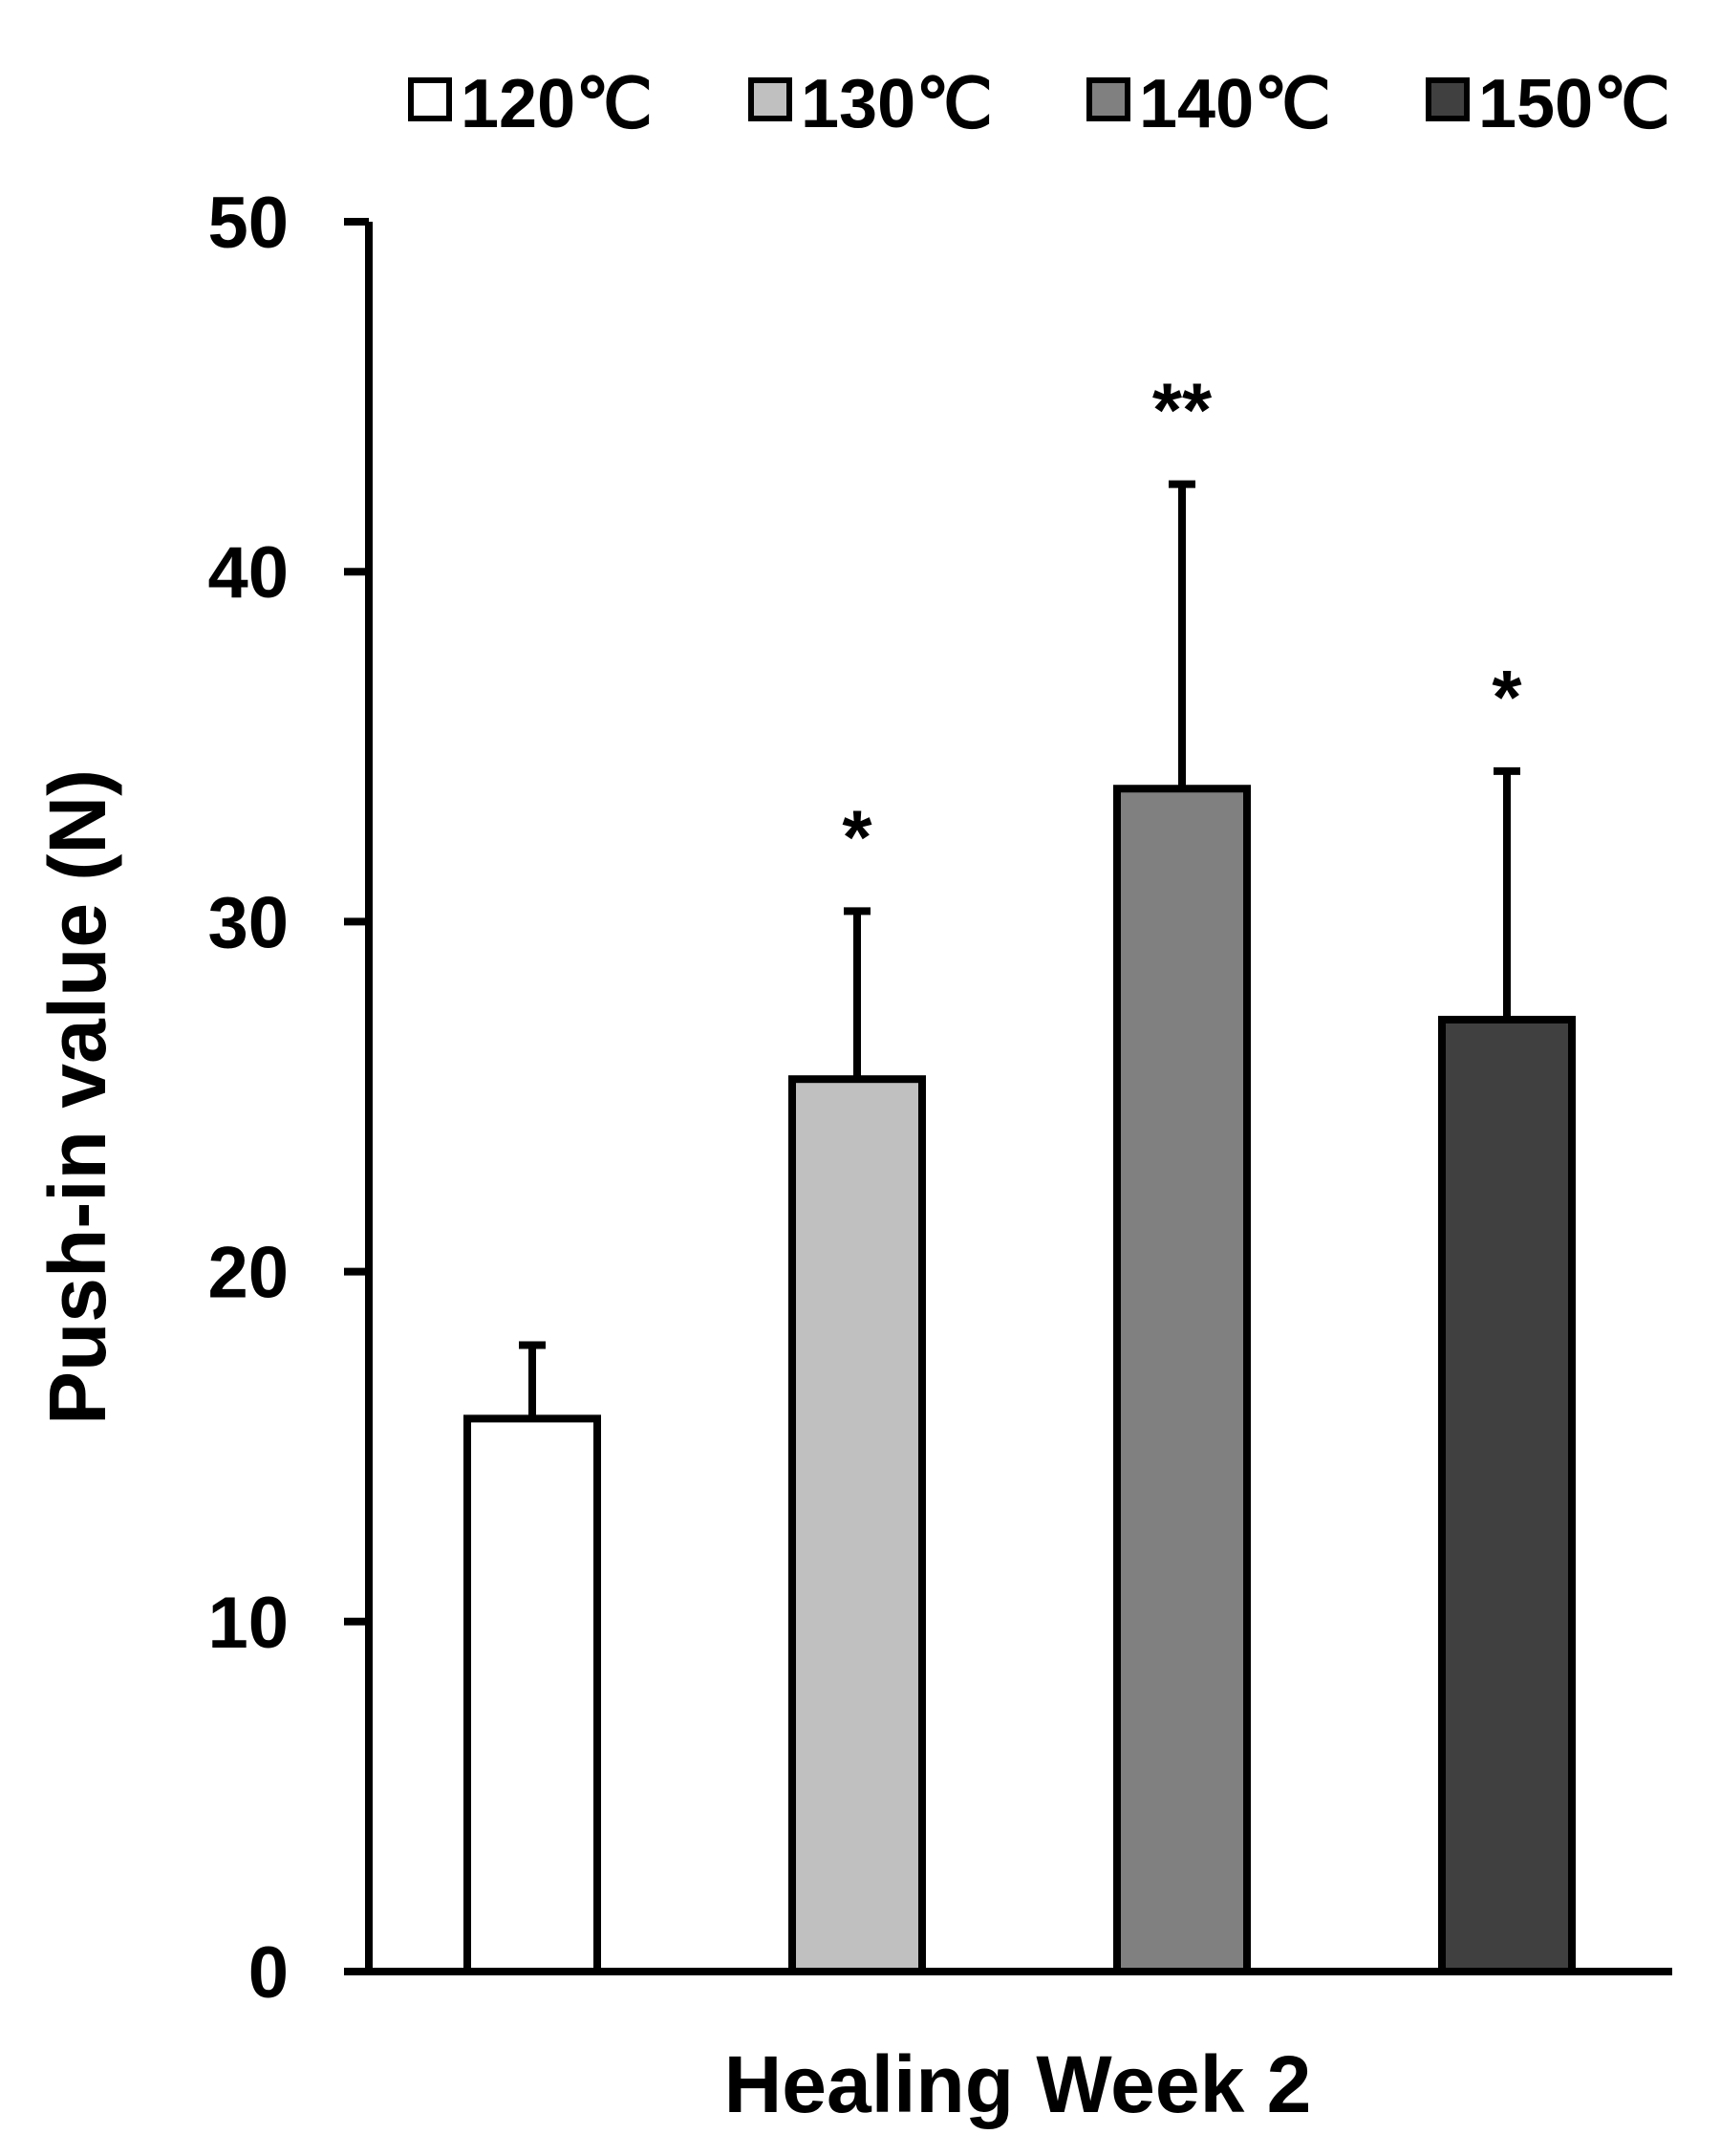 This screenshot has width=1720, height=2156. Describe the element at coordinates (1018, 2084) in the screenshot. I see `x-axis-label: Healing Week 2` at that location.